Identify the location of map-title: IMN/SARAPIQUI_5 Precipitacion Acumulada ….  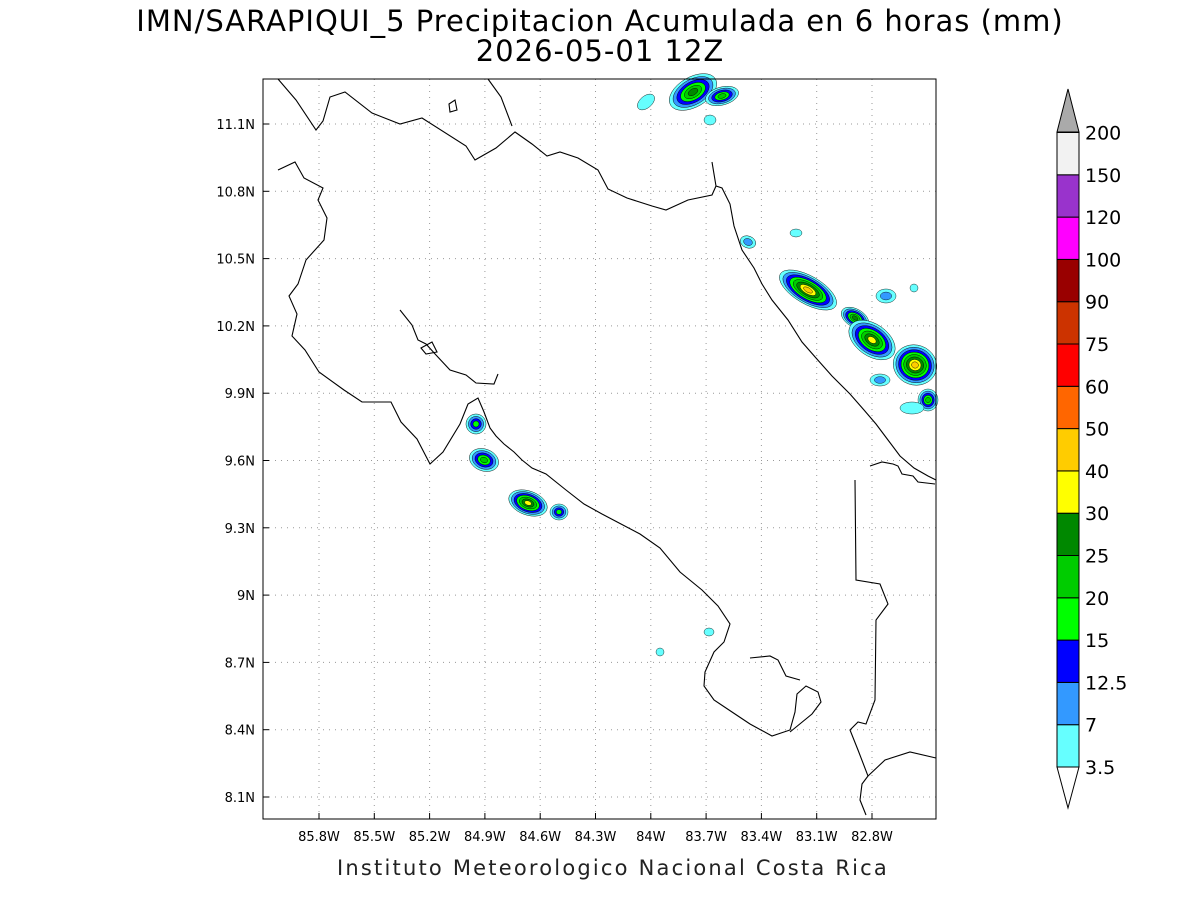
(600, 21).